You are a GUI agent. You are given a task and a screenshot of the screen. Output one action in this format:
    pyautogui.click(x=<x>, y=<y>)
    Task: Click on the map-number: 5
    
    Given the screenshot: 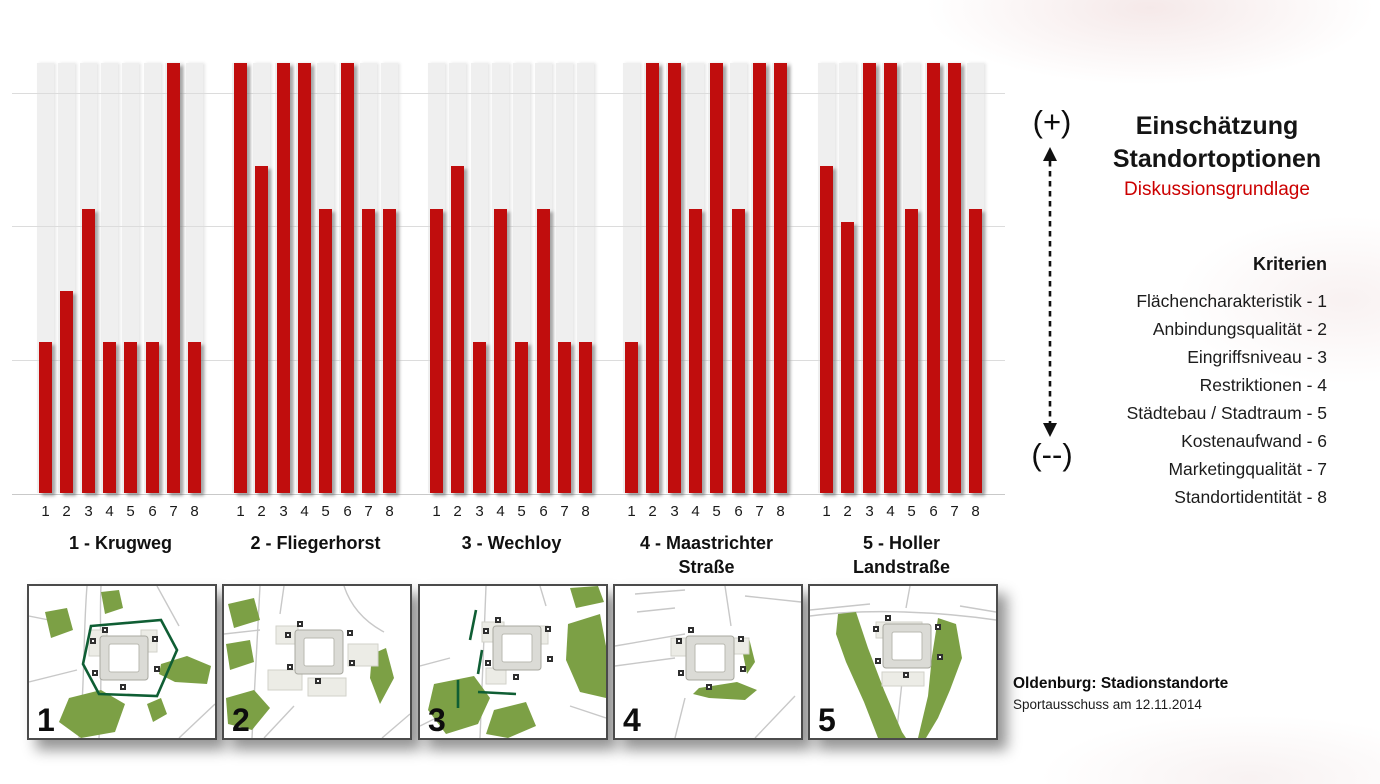 What is the action you would take?
    pyautogui.click(x=827, y=720)
    